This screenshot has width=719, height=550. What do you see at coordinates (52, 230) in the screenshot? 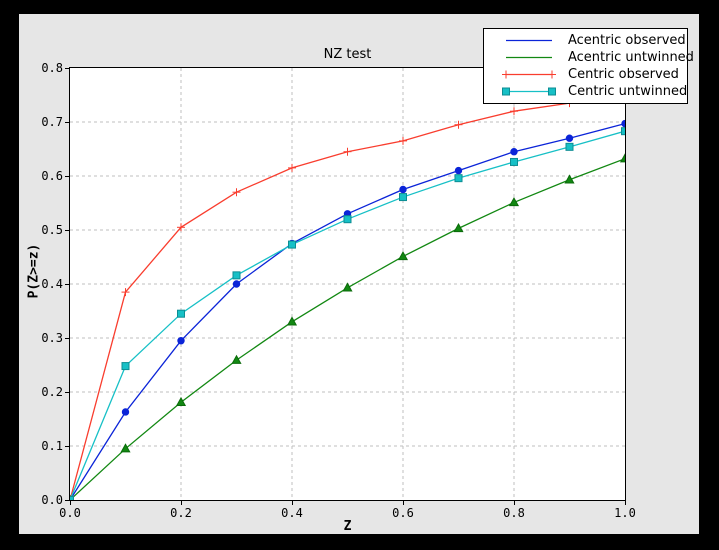
I see `y-tick-label: 0.5` at bounding box center [52, 230].